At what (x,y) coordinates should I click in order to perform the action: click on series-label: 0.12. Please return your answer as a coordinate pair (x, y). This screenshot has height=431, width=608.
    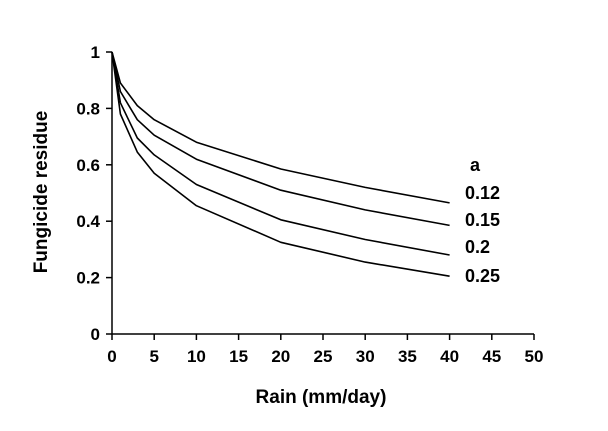
    Looking at the image, I should click on (482, 193).